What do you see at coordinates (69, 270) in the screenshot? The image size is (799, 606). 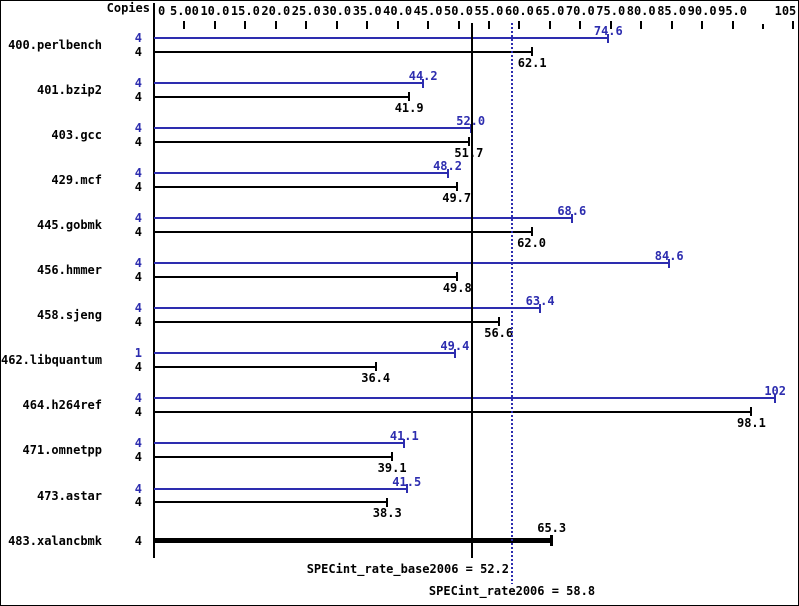 I see `benchmark-label: 456.hmmer` at bounding box center [69, 270].